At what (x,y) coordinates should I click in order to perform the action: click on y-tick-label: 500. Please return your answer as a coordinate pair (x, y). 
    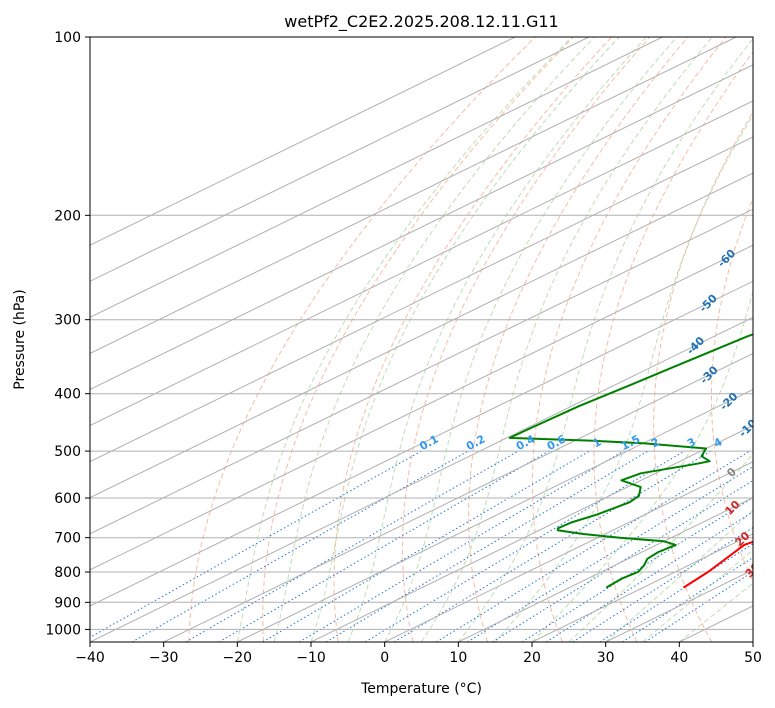
    Looking at the image, I should click on (67, 452).